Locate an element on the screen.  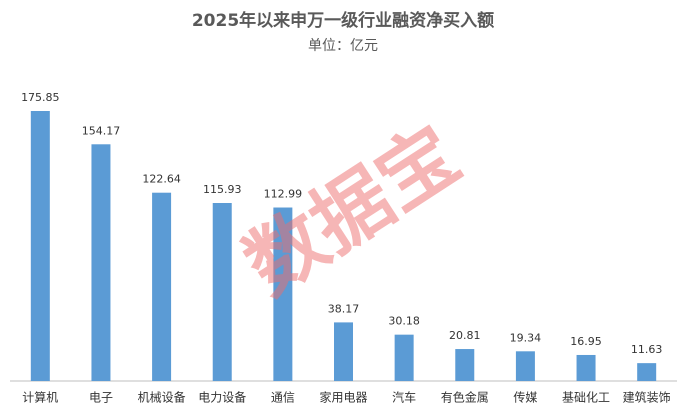
x-tick-label: 电力设备 is located at coordinates (222, 398).